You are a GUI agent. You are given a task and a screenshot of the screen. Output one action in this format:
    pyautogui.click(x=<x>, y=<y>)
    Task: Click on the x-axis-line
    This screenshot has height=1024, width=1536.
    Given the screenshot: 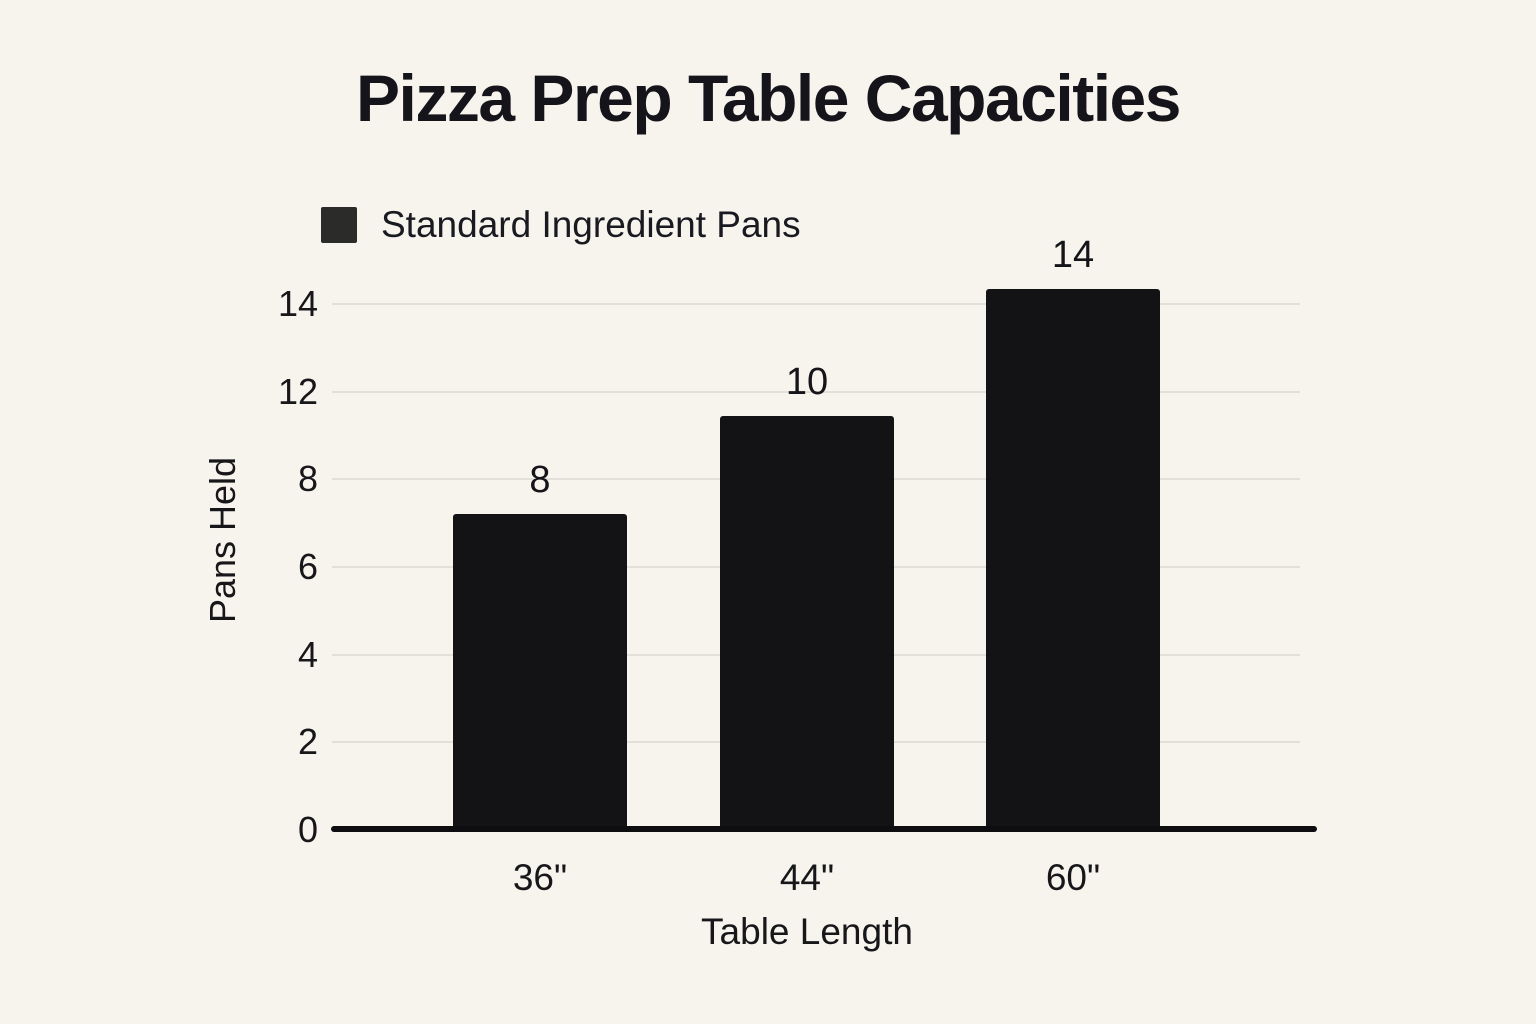 What is the action you would take?
    pyautogui.click(x=824, y=829)
    